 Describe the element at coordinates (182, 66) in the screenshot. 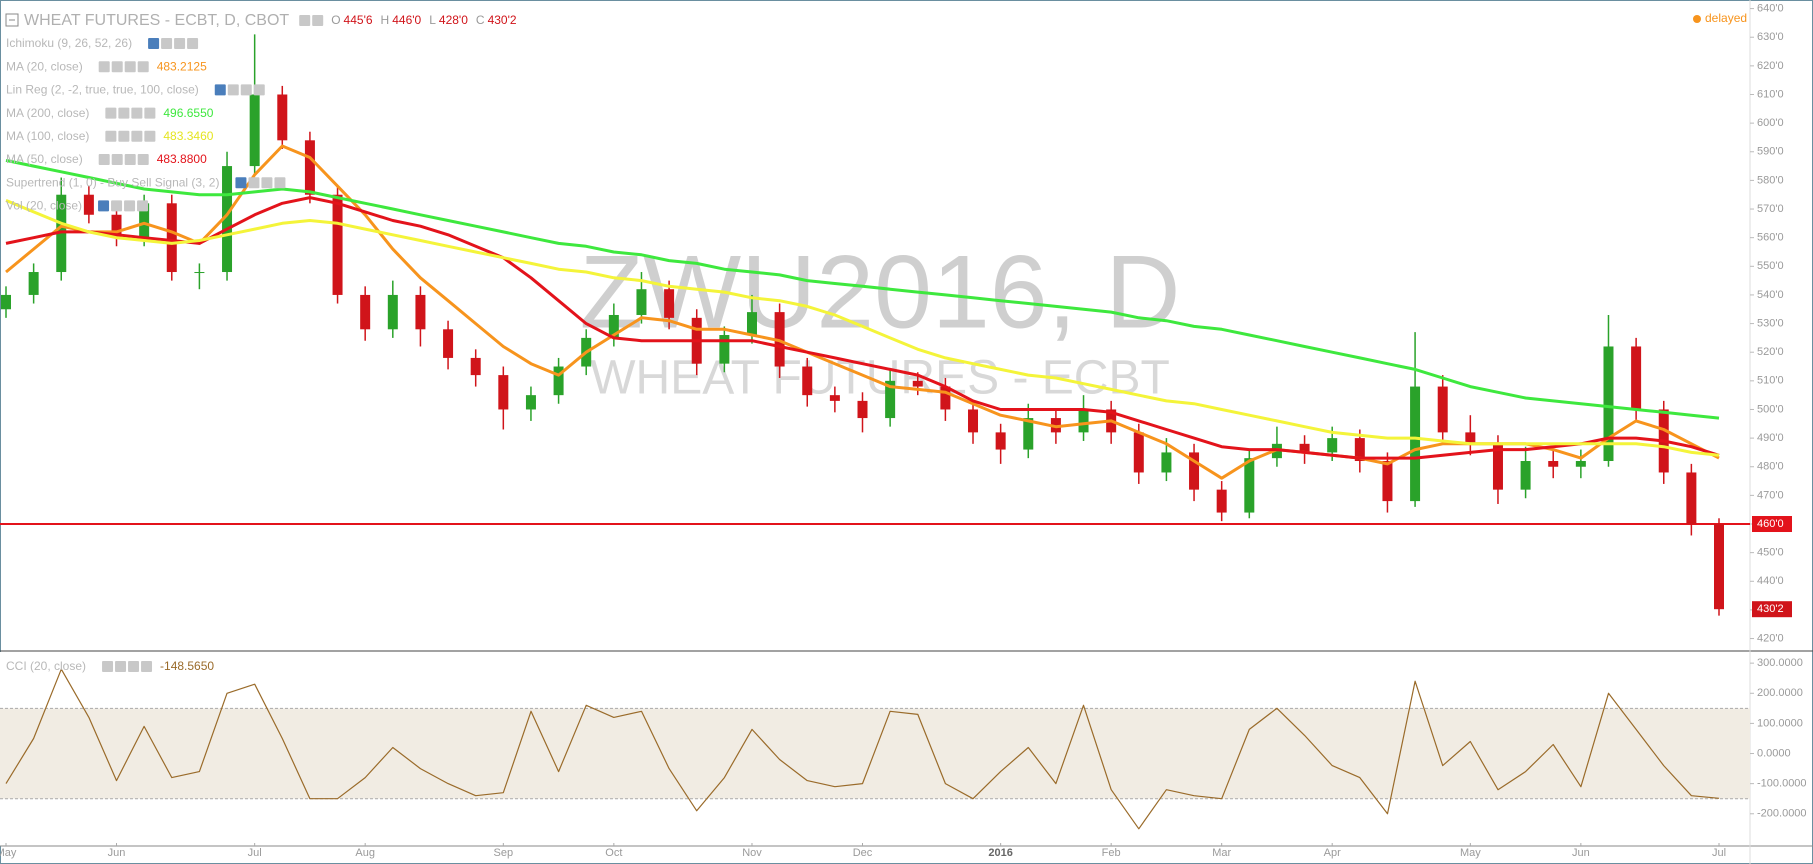

I see `legend-value: 483.2125` at that location.